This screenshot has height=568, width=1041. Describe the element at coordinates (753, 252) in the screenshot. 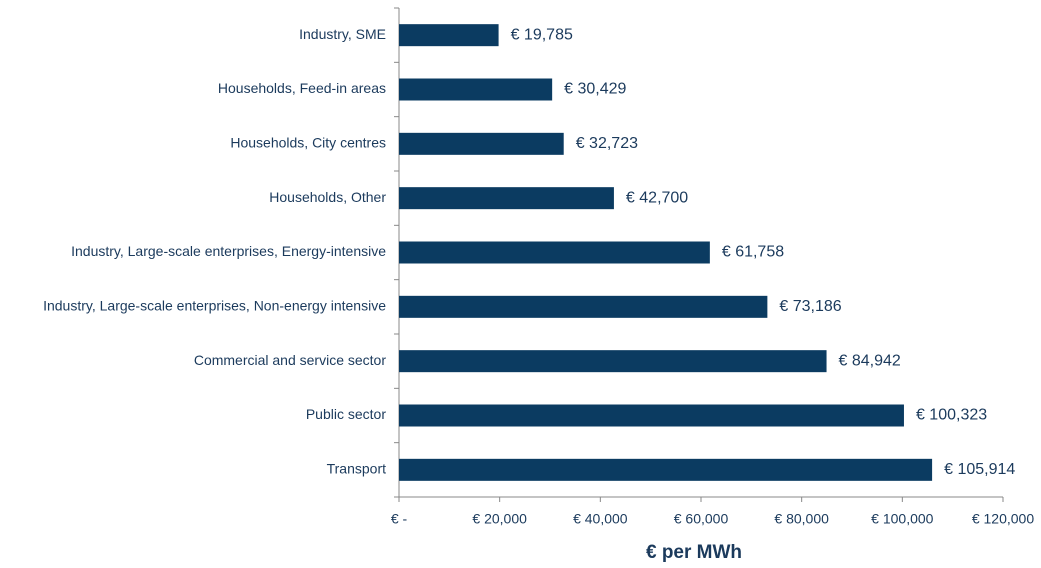

I see `value-label: € 61,758` at that location.